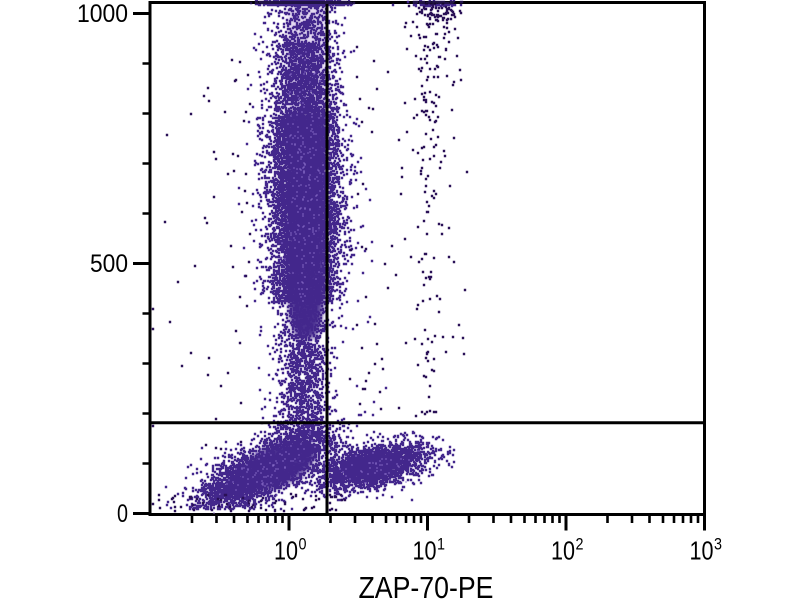 This screenshot has height=600, width=800. I want to click on svg-text: 2, so click(580, 544).